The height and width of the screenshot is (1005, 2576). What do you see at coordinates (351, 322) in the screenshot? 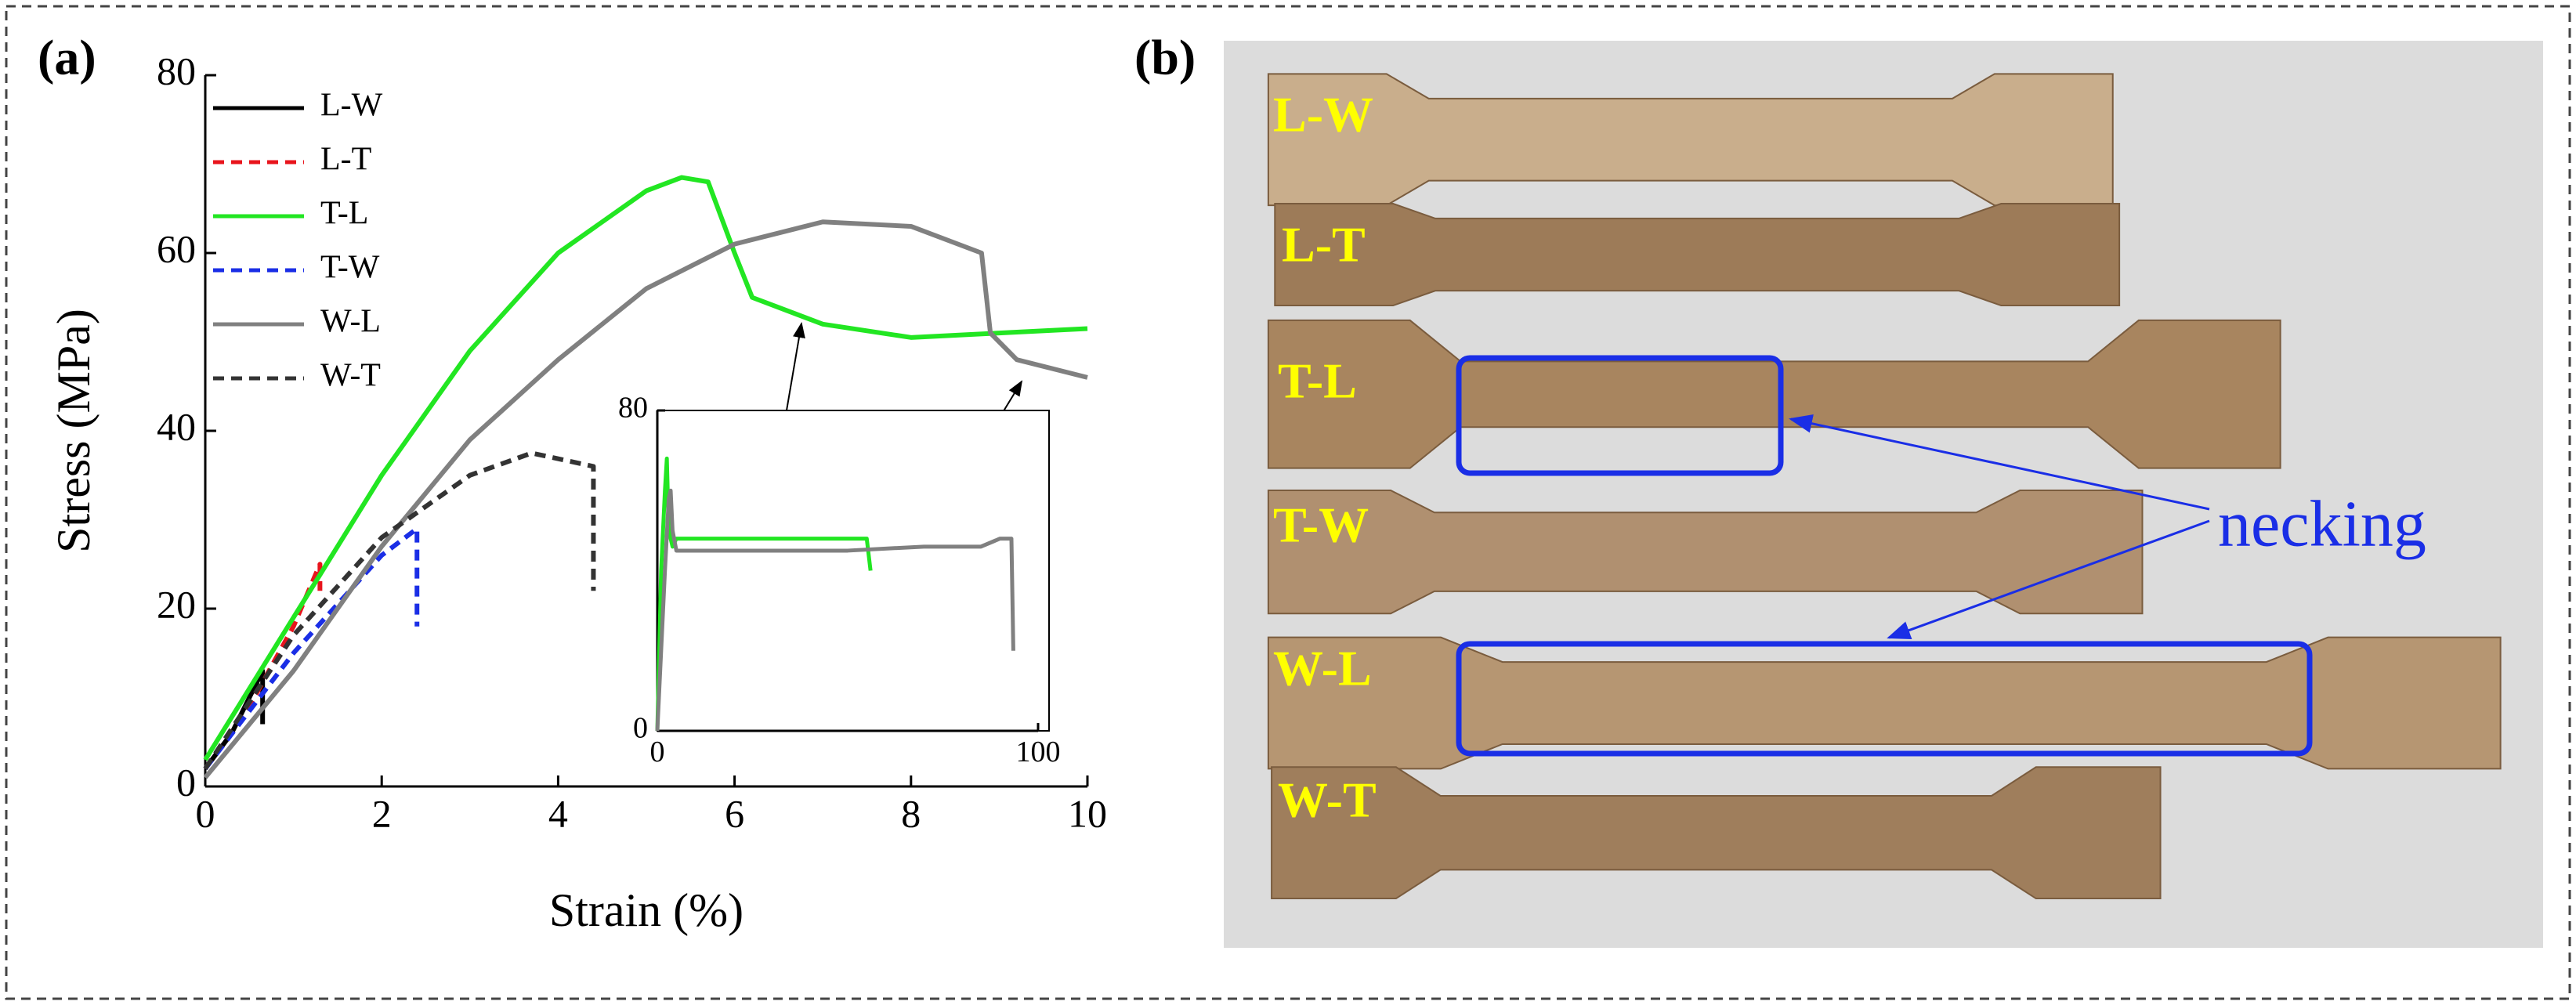
I see `legend-label: W-L` at bounding box center [351, 322].